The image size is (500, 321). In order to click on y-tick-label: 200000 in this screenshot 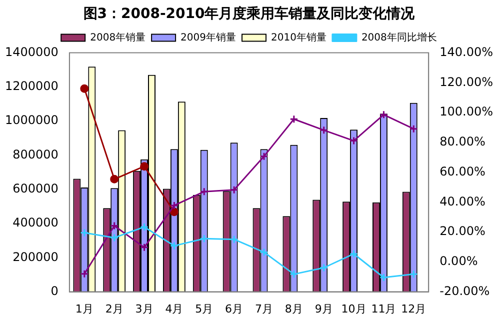, I will do `click(35, 257)`.